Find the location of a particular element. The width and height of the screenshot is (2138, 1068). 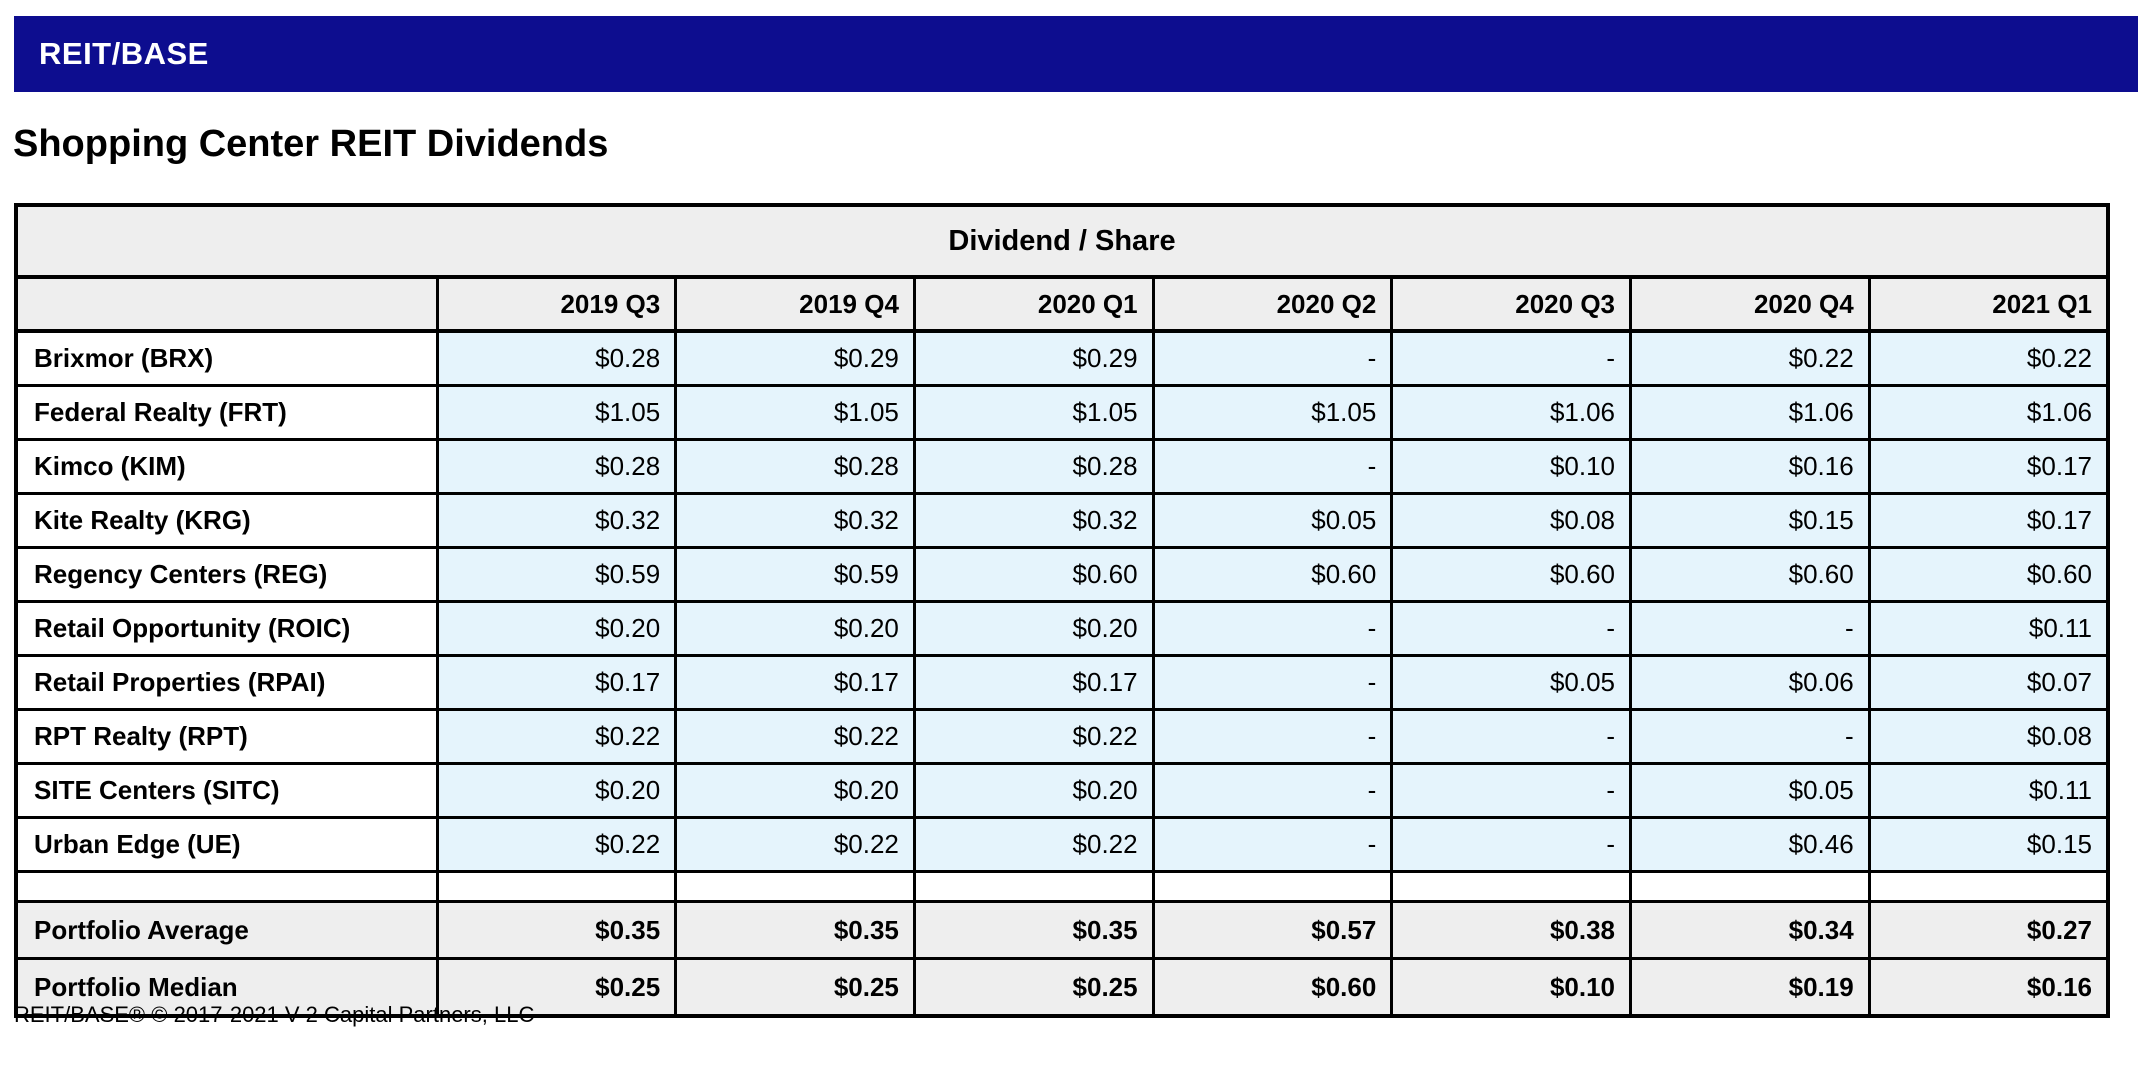

row-label: SITE Centers (SITC) is located at coordinates (226, 790).